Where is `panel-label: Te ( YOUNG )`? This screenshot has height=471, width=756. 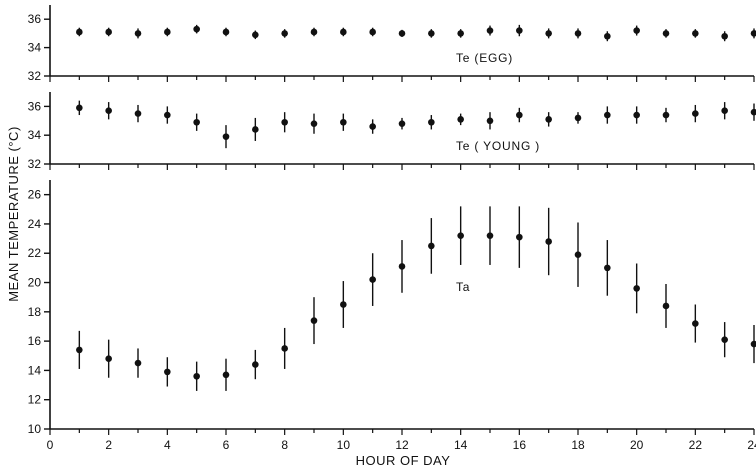
panel-label: Te ( YOUNG ) is located at coordinates (498, 146).